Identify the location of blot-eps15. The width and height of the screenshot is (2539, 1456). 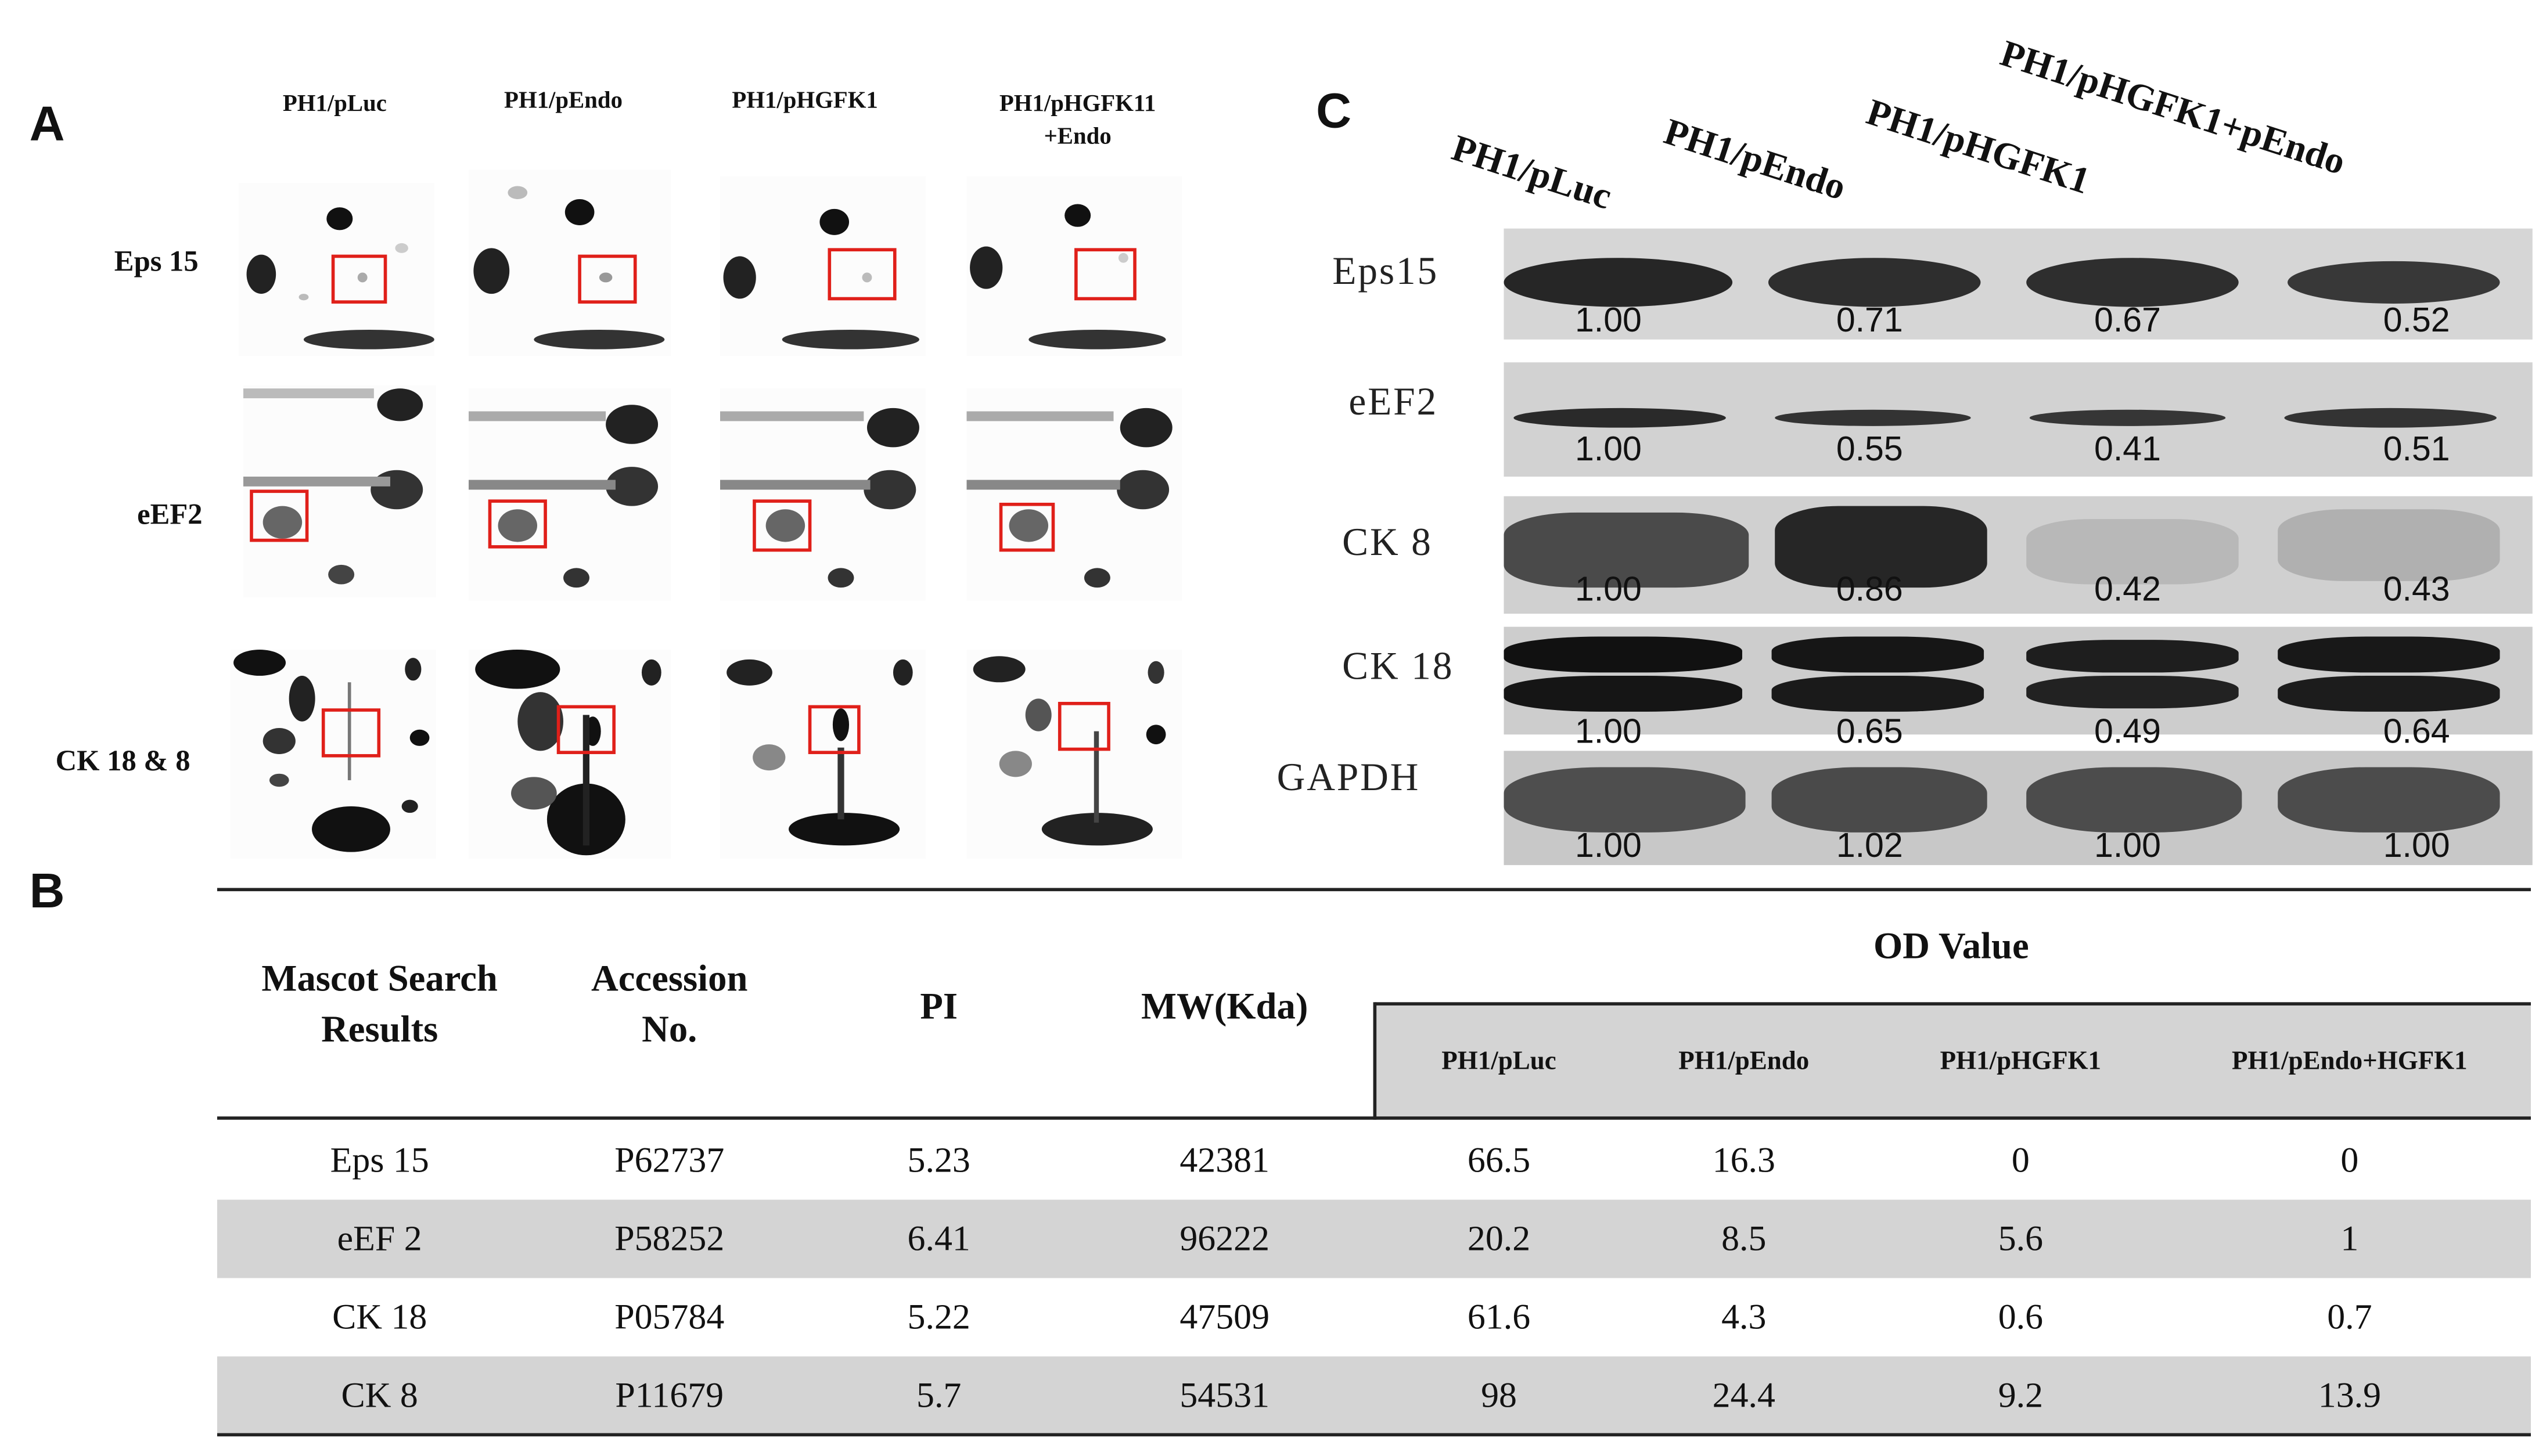
(2019, 284).